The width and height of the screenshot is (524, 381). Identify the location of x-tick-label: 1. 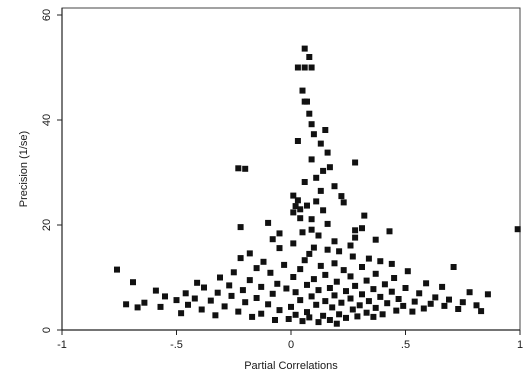
(520, 345).